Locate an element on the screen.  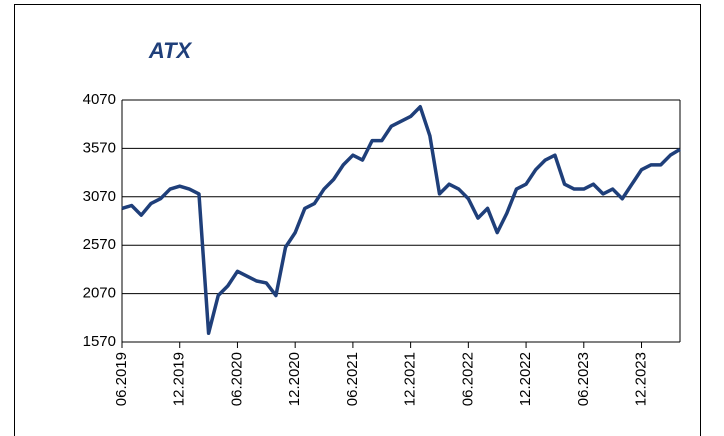
y-tick-label: 2070 is located at coordinates (99, 293).